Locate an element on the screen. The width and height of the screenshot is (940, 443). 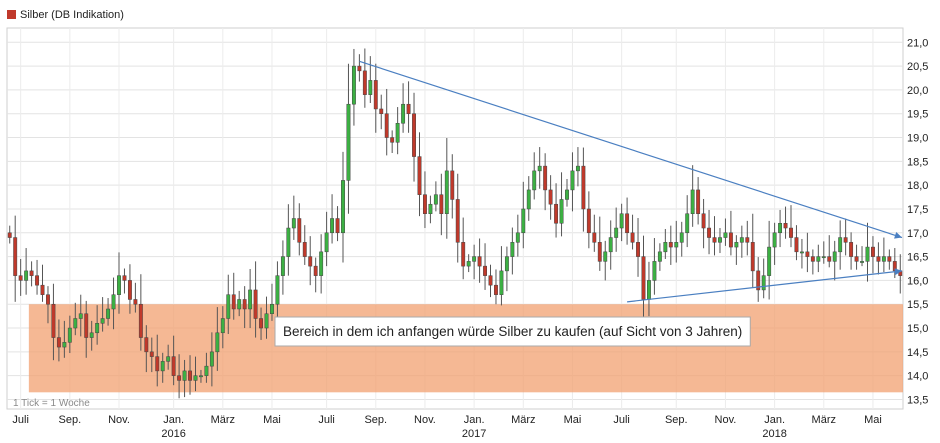
x-tick-label: März is located at coordinates (223, 420).